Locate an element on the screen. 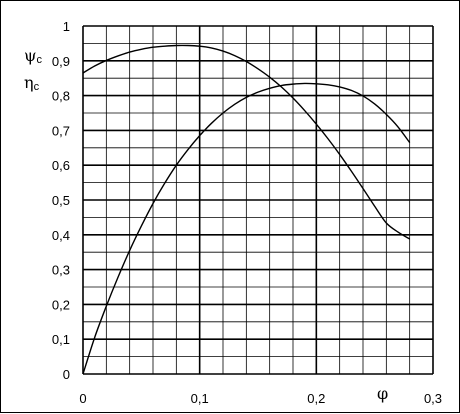 The width and height of the screenshot is (460, 414). y-tick-label: 0,9 is located at coordinates (61, 61).